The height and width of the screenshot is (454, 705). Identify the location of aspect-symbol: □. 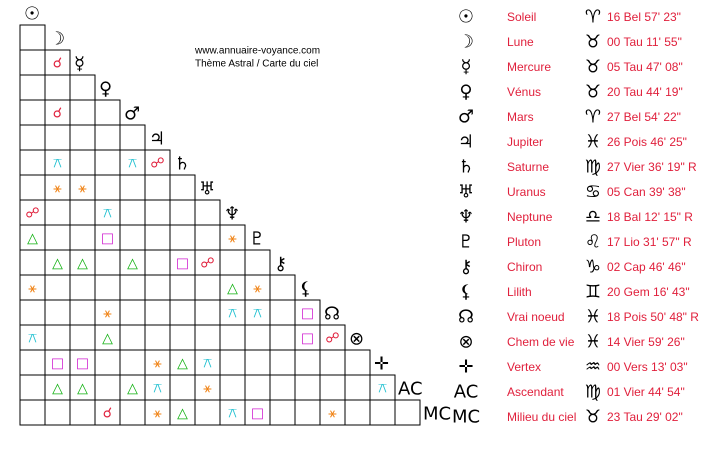
(57, 364).